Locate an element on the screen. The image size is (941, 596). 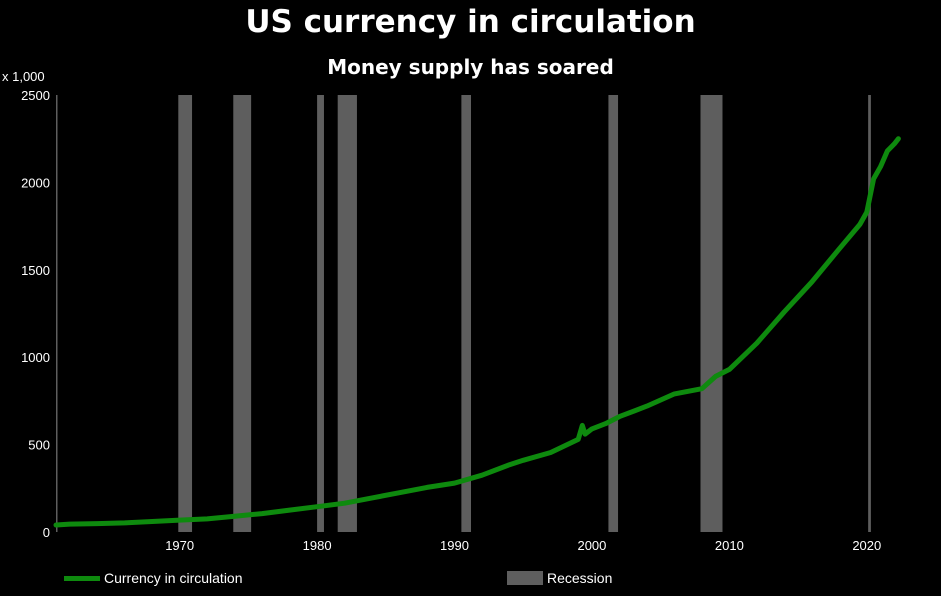
x-tick-label-1990: 1990 is located at coordinates (454, 545).